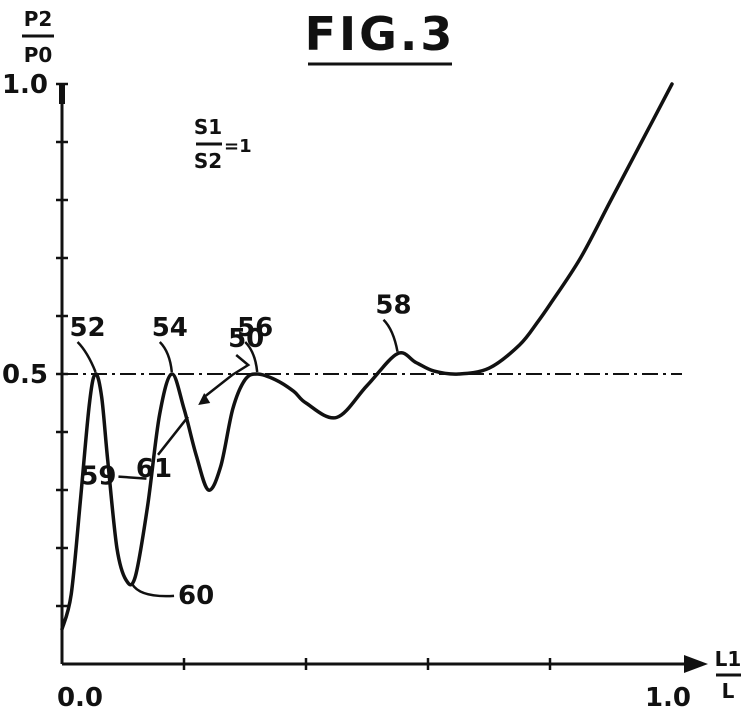 This screenshot has height=712, width=741. What do you see at coordinates (208, 127) in the screenshot?
I see `ratio-annotation-numerator: S1` at bounding box center [208, 127].